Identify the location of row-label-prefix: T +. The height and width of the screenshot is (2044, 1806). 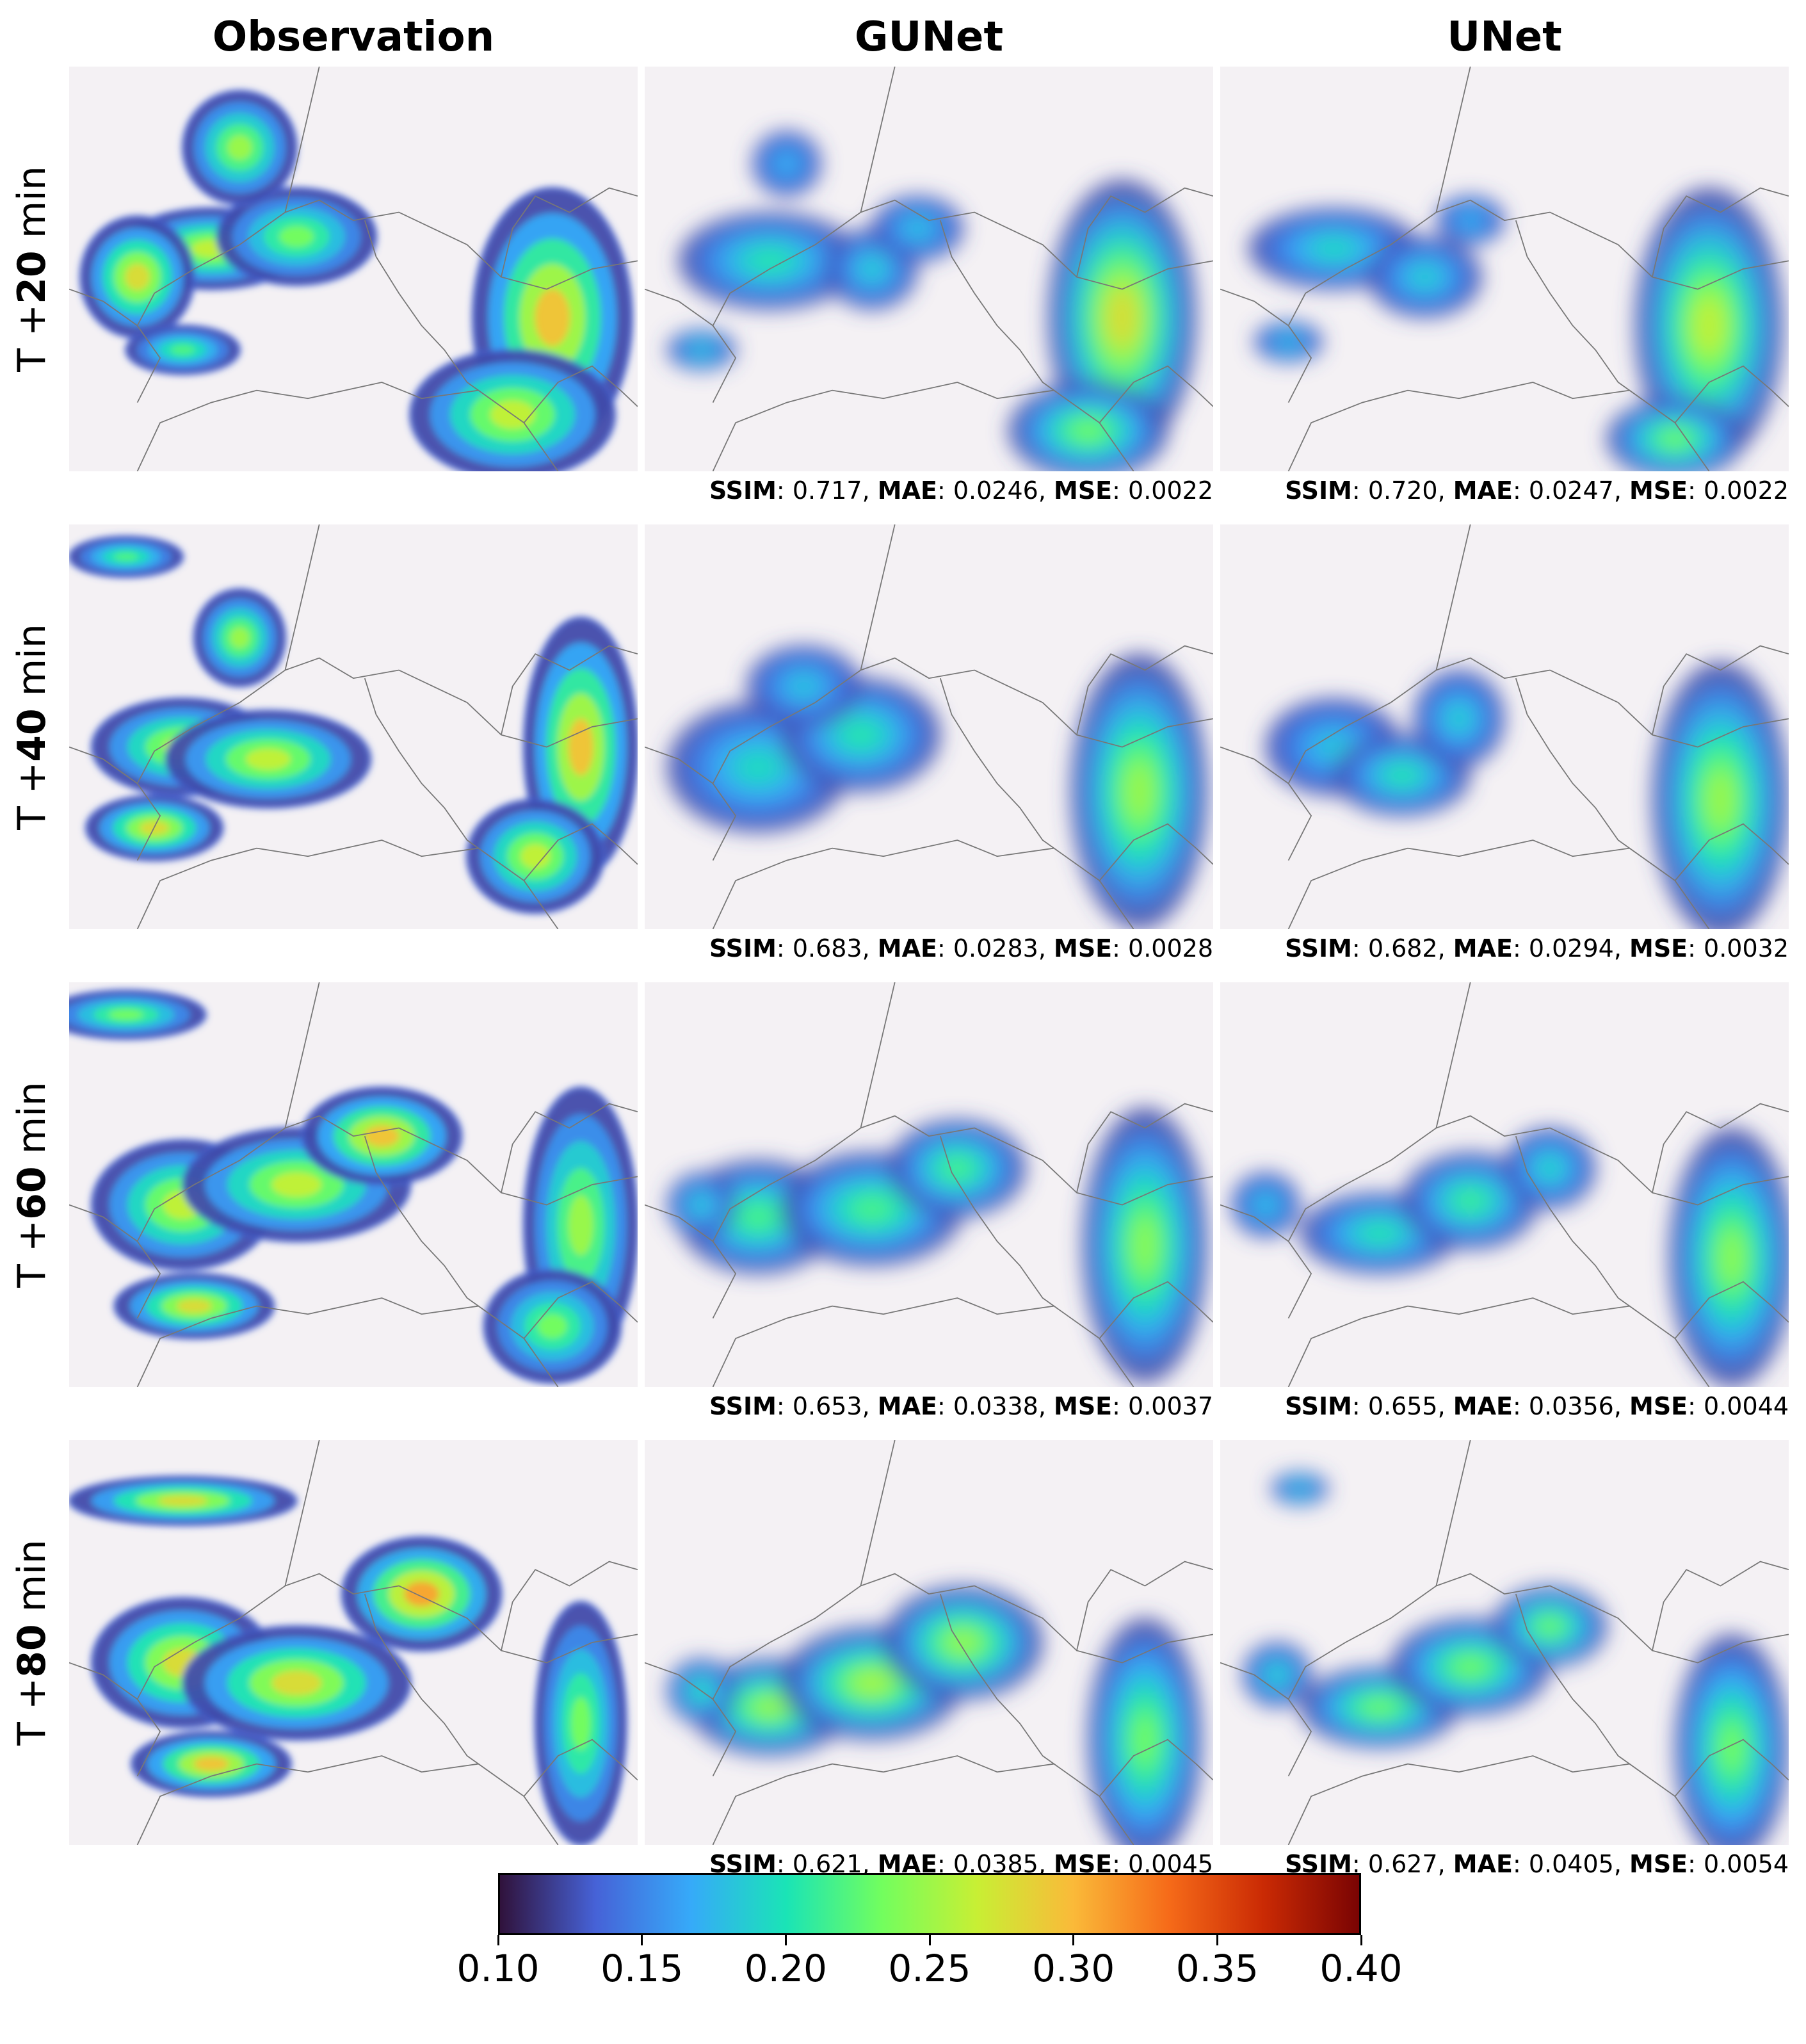
(33, 795).